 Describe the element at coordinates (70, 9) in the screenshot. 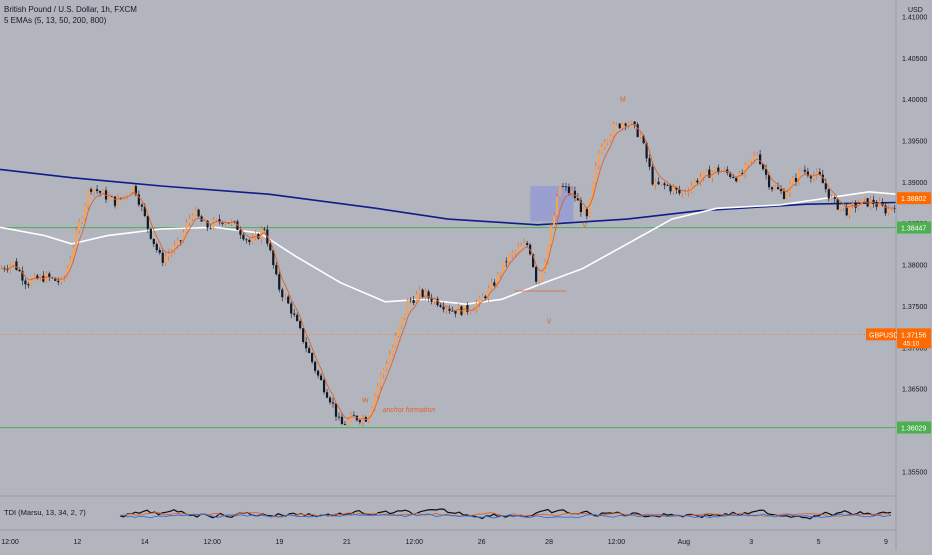

I see `chart-title: British Pound / U.S. Dollar, 1h, FXCM` at that location.